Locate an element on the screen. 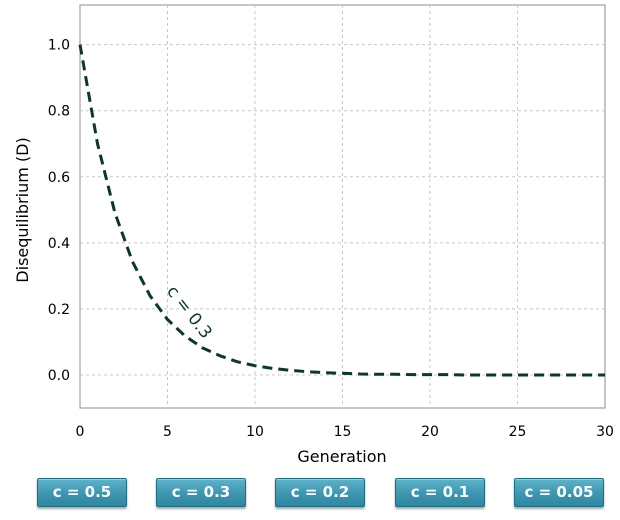 This screenshot has width=620, height=520. y-tick-label: 0.0 is located at coordinates (59, 376).